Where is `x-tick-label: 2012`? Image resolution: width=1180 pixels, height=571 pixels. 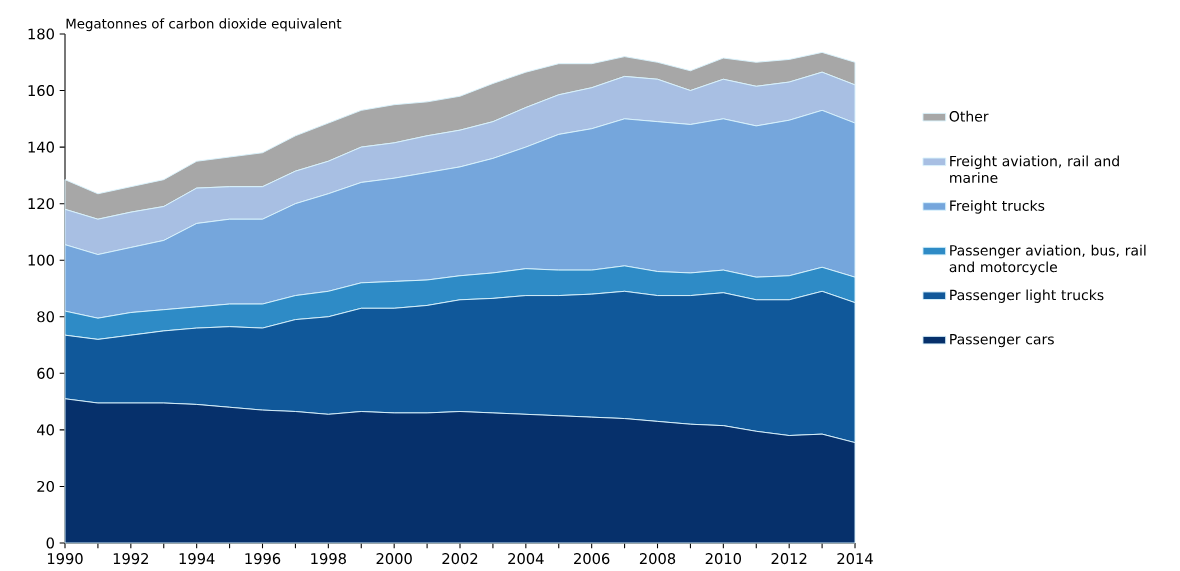 x-tick-label: 2012 is located at coordinates (789, 559).